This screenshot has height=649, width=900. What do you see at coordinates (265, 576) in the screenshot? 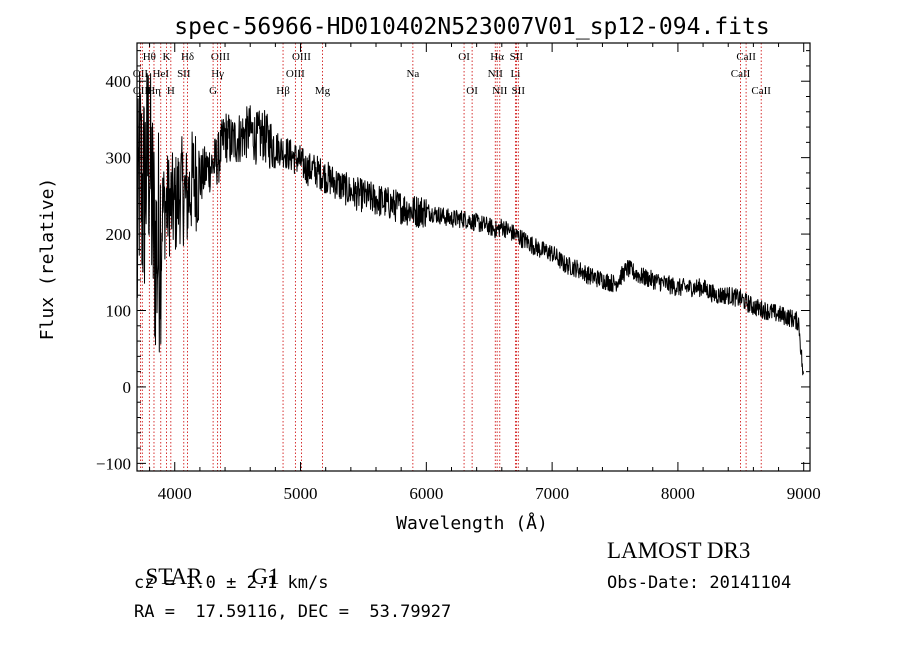
I see `object-subclass-value: G1` at bounding box center [265, 576].